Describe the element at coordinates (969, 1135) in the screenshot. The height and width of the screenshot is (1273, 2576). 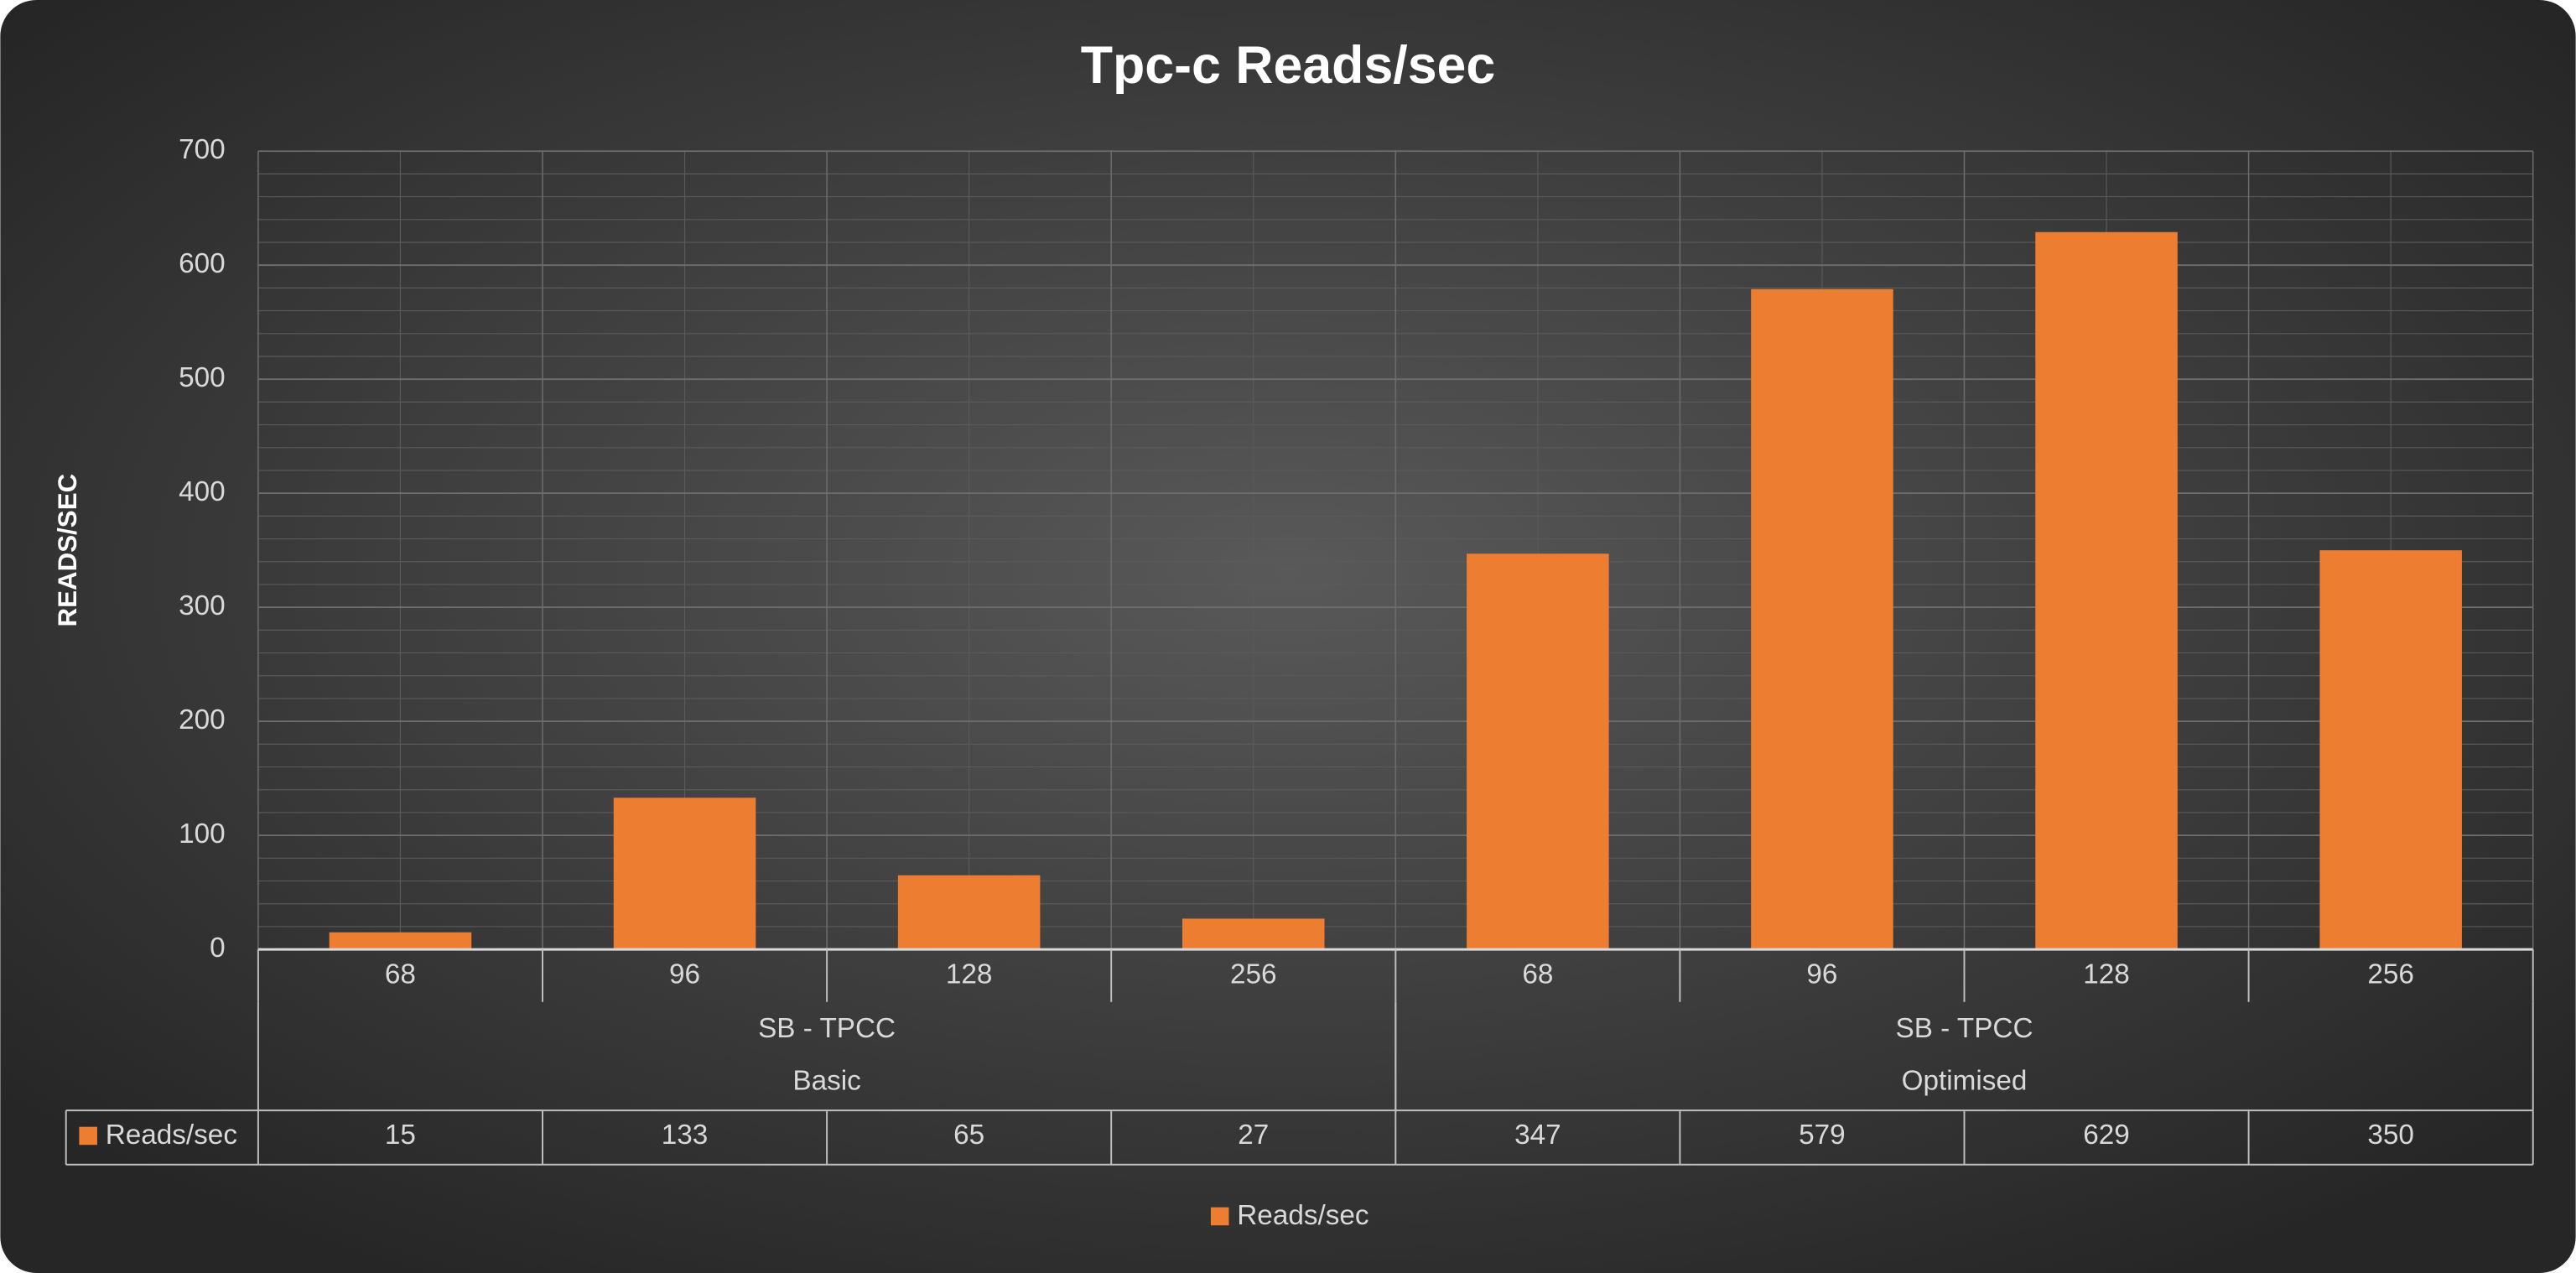
I see `table-value: 65` at that location.